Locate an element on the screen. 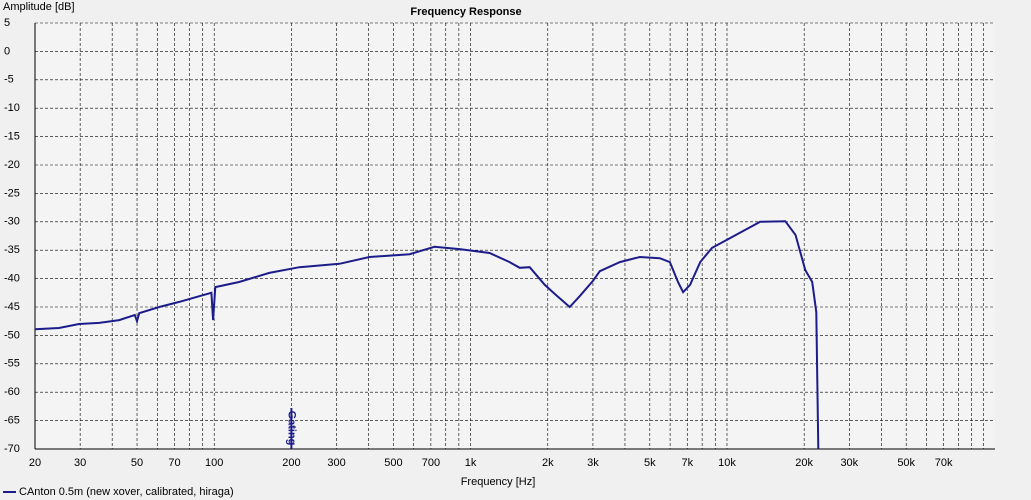 Image resolution: width=1031 pixels, height=500 pixels. x-tick-label: 1k is located at coordinates (471, 463).